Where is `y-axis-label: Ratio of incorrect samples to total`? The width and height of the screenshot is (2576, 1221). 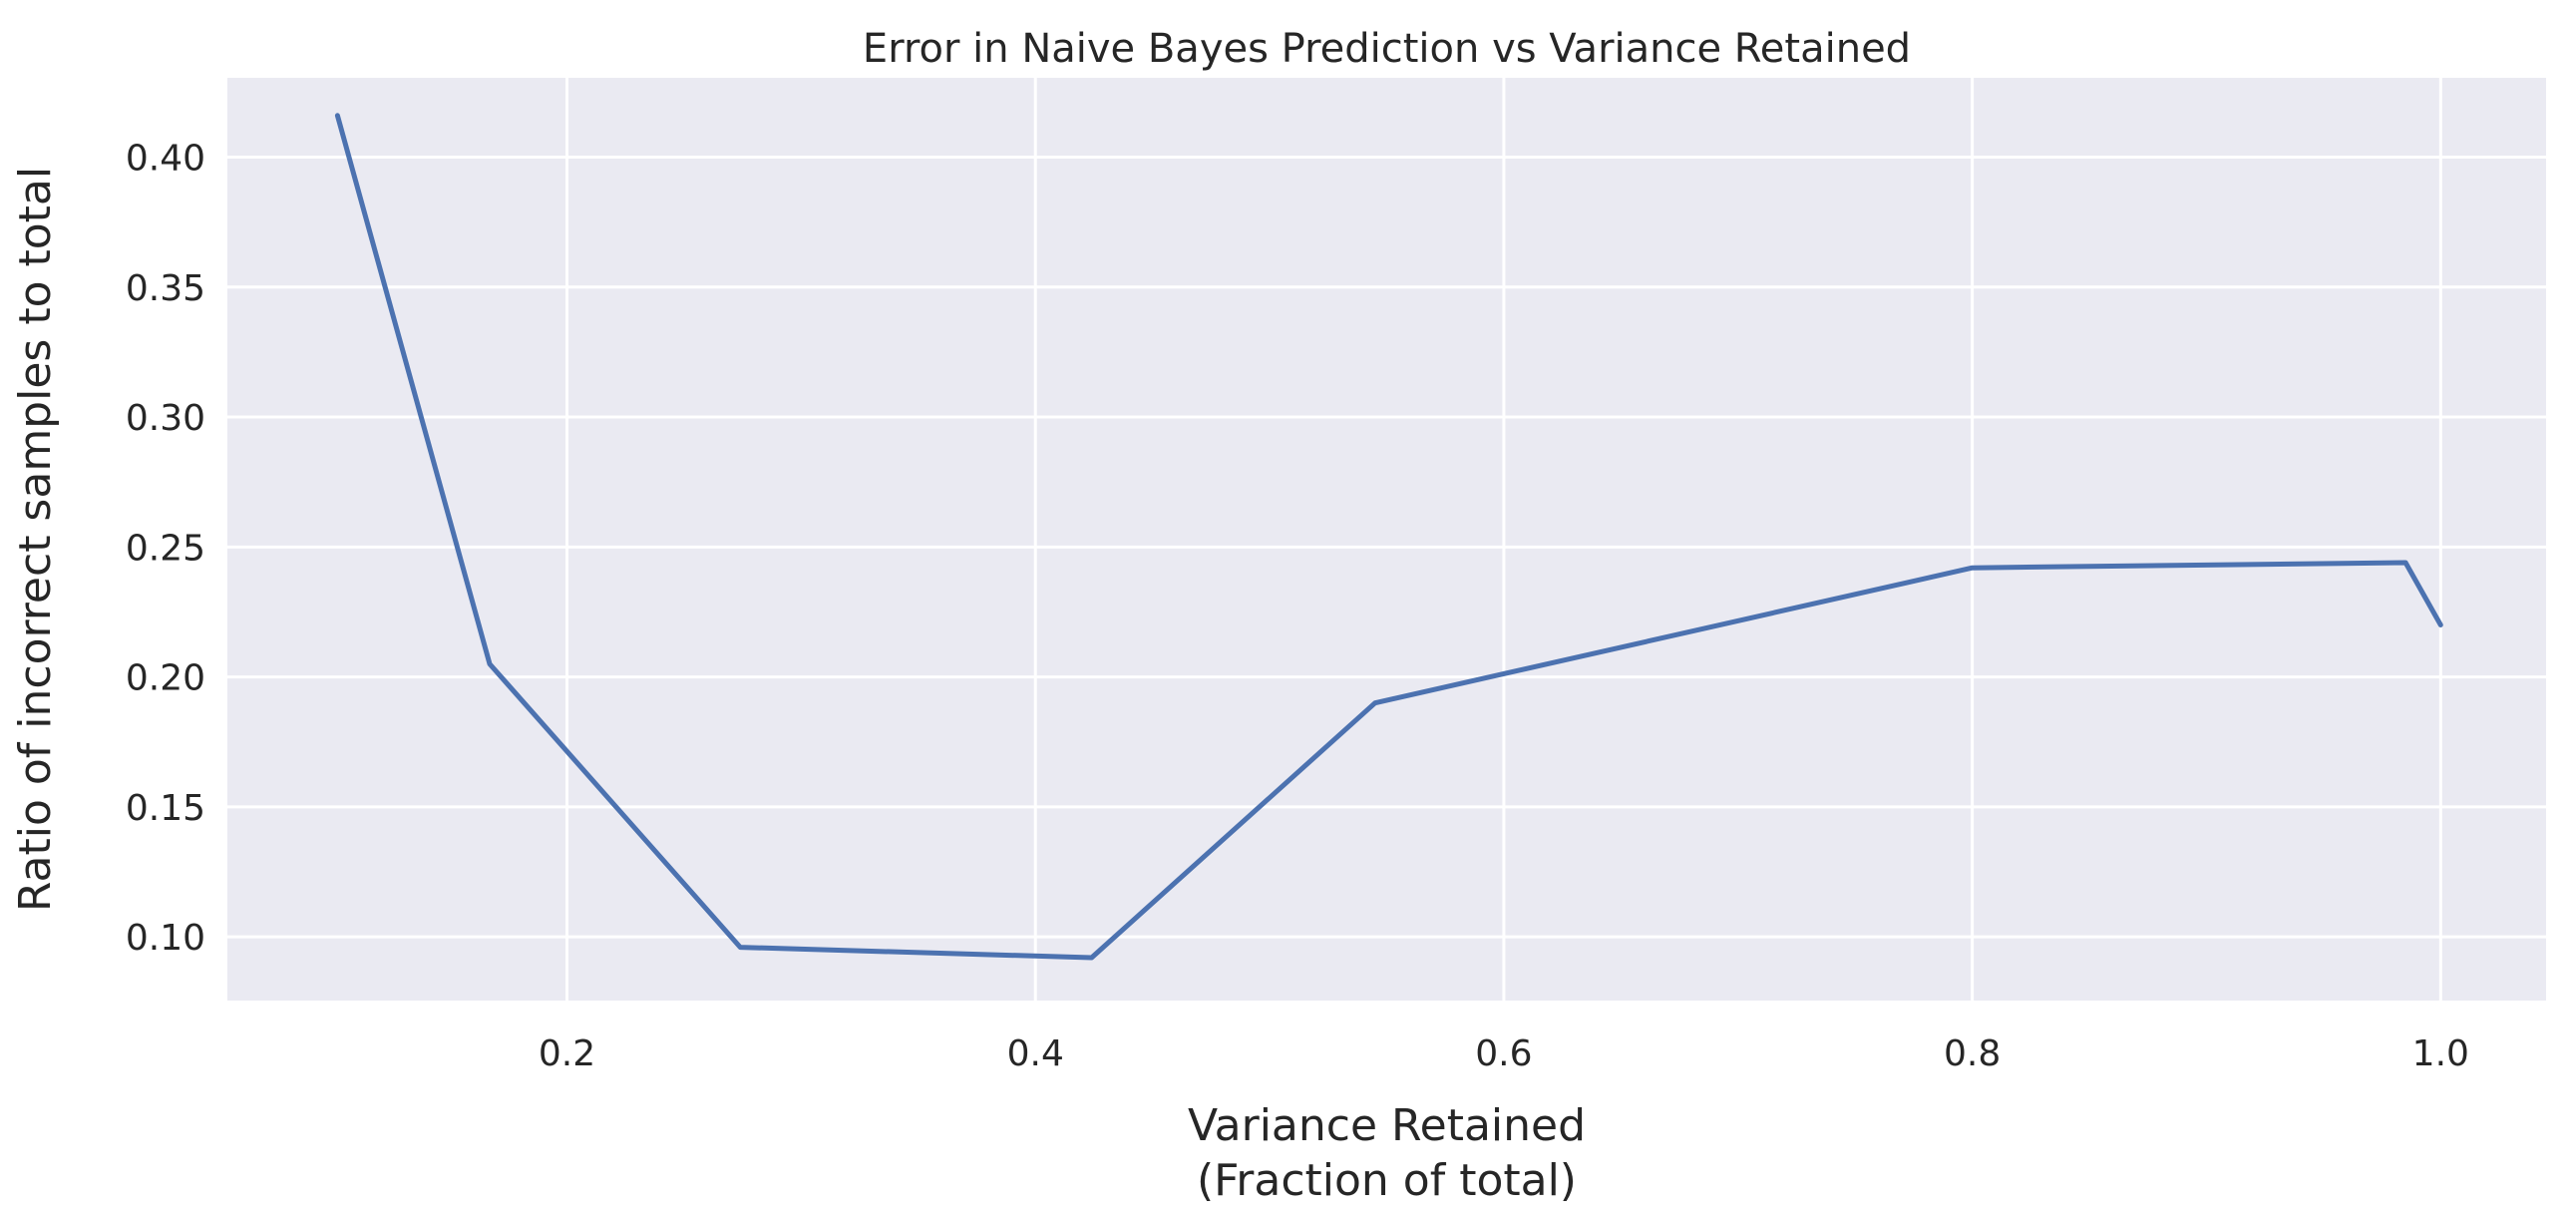 y-axis-label: Ratio of incorrect samples to total is located at coordinates (35, 540).